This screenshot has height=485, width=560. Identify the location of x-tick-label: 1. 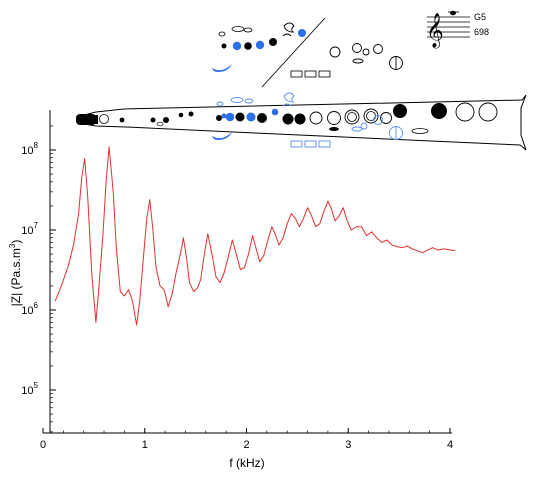
(145, 445).